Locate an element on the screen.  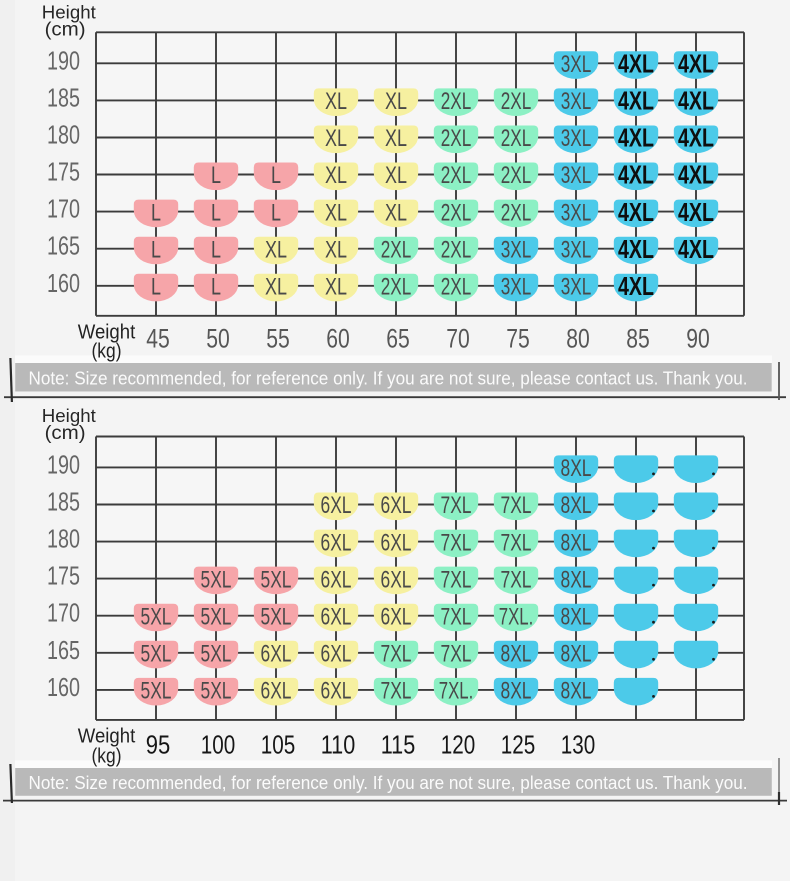
svg-text: 60 is located at coordinates (338, 339).